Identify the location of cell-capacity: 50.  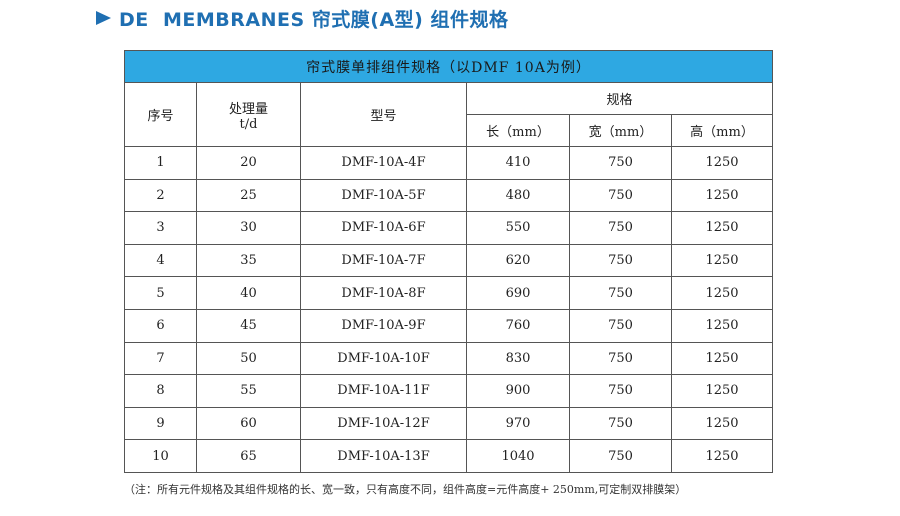
(248, 358).